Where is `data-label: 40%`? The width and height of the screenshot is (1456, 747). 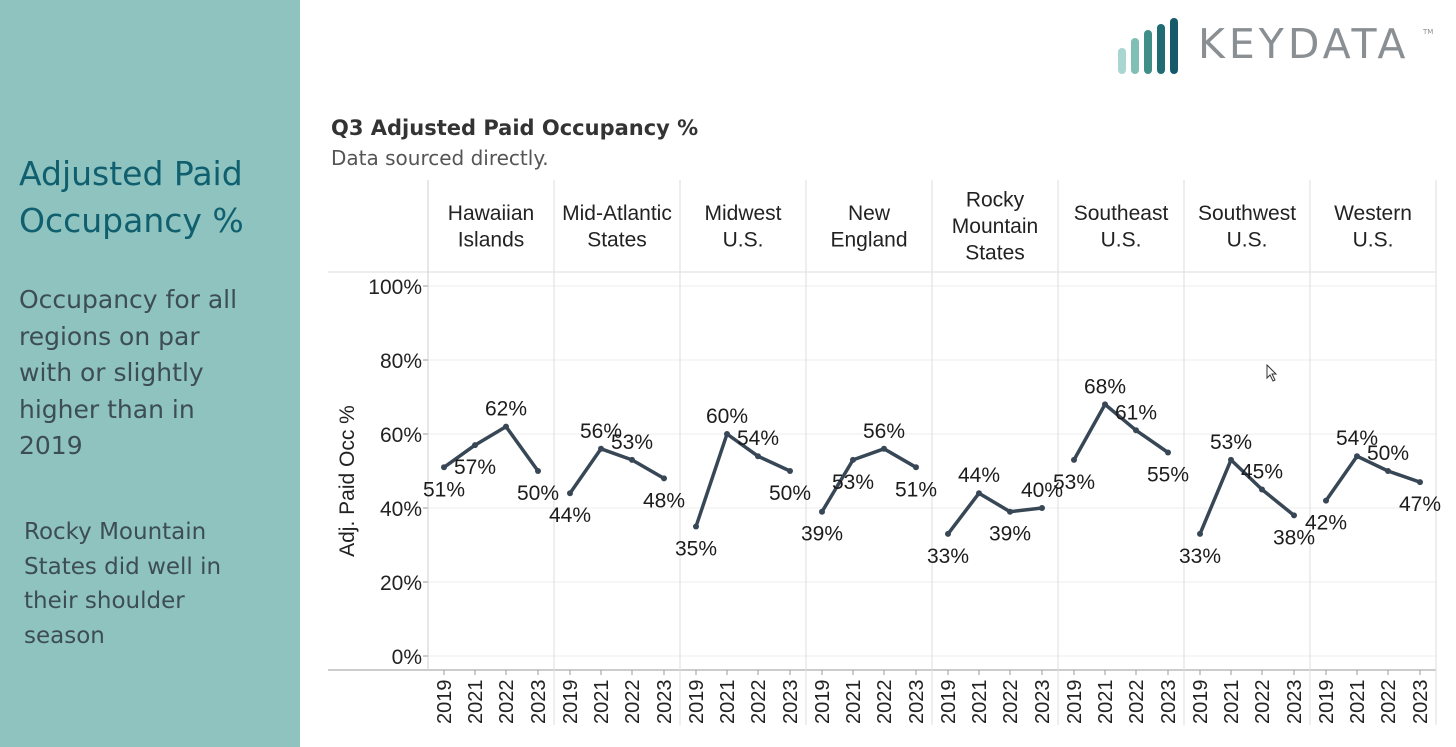
data-label: 40% is located at coordinates (1042, 490).